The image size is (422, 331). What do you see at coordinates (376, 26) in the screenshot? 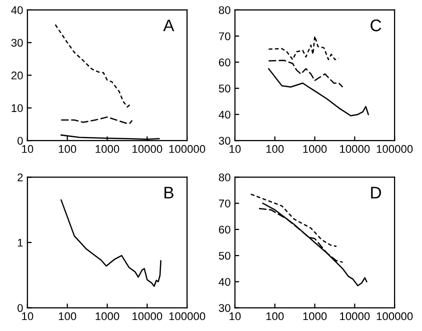
I see `annotation: C` at bounding box center [376, 26].